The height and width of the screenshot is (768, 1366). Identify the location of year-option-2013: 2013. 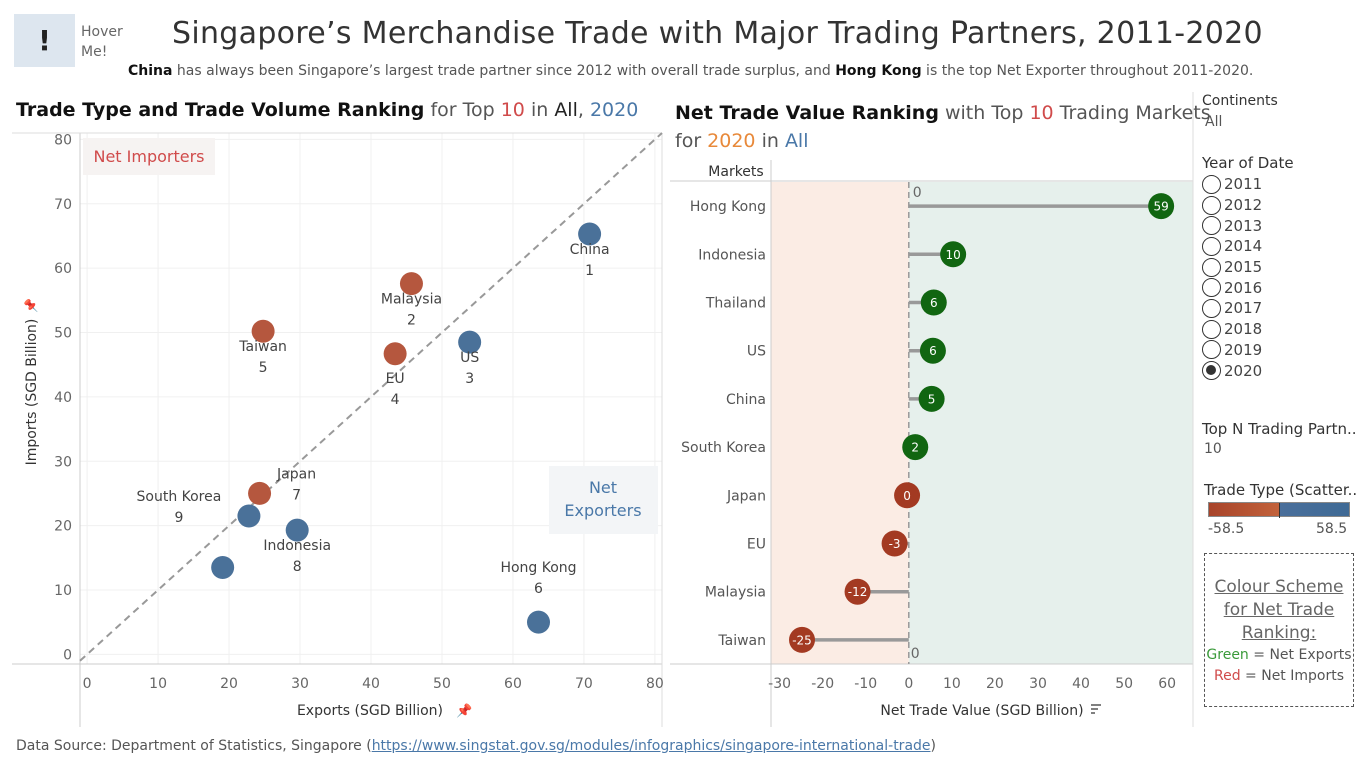
(1232, 225).